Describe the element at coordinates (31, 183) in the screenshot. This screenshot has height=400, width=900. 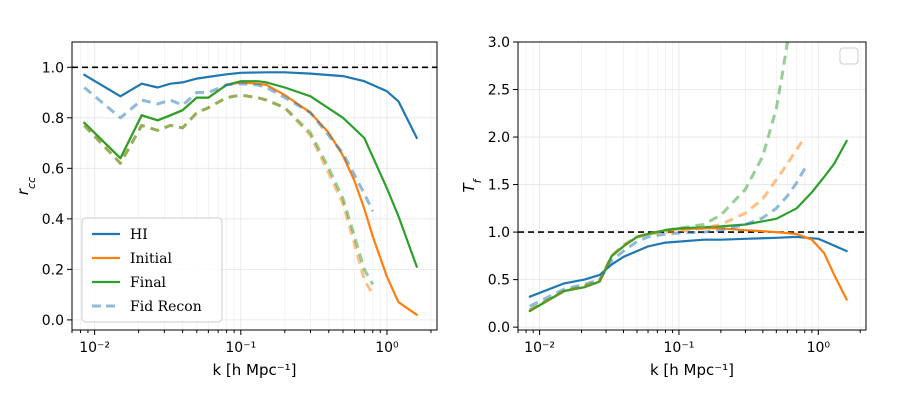
I see `y-axis-label-subscript: cc` at that location.